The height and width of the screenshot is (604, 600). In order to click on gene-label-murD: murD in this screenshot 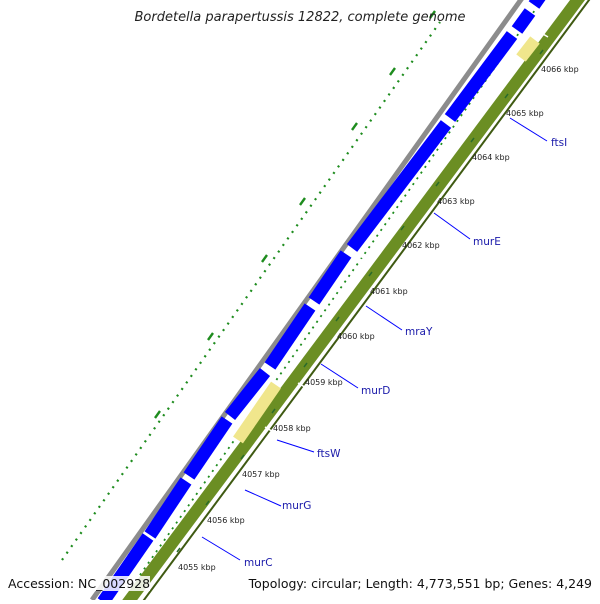, I will do `click(375, 391)`.